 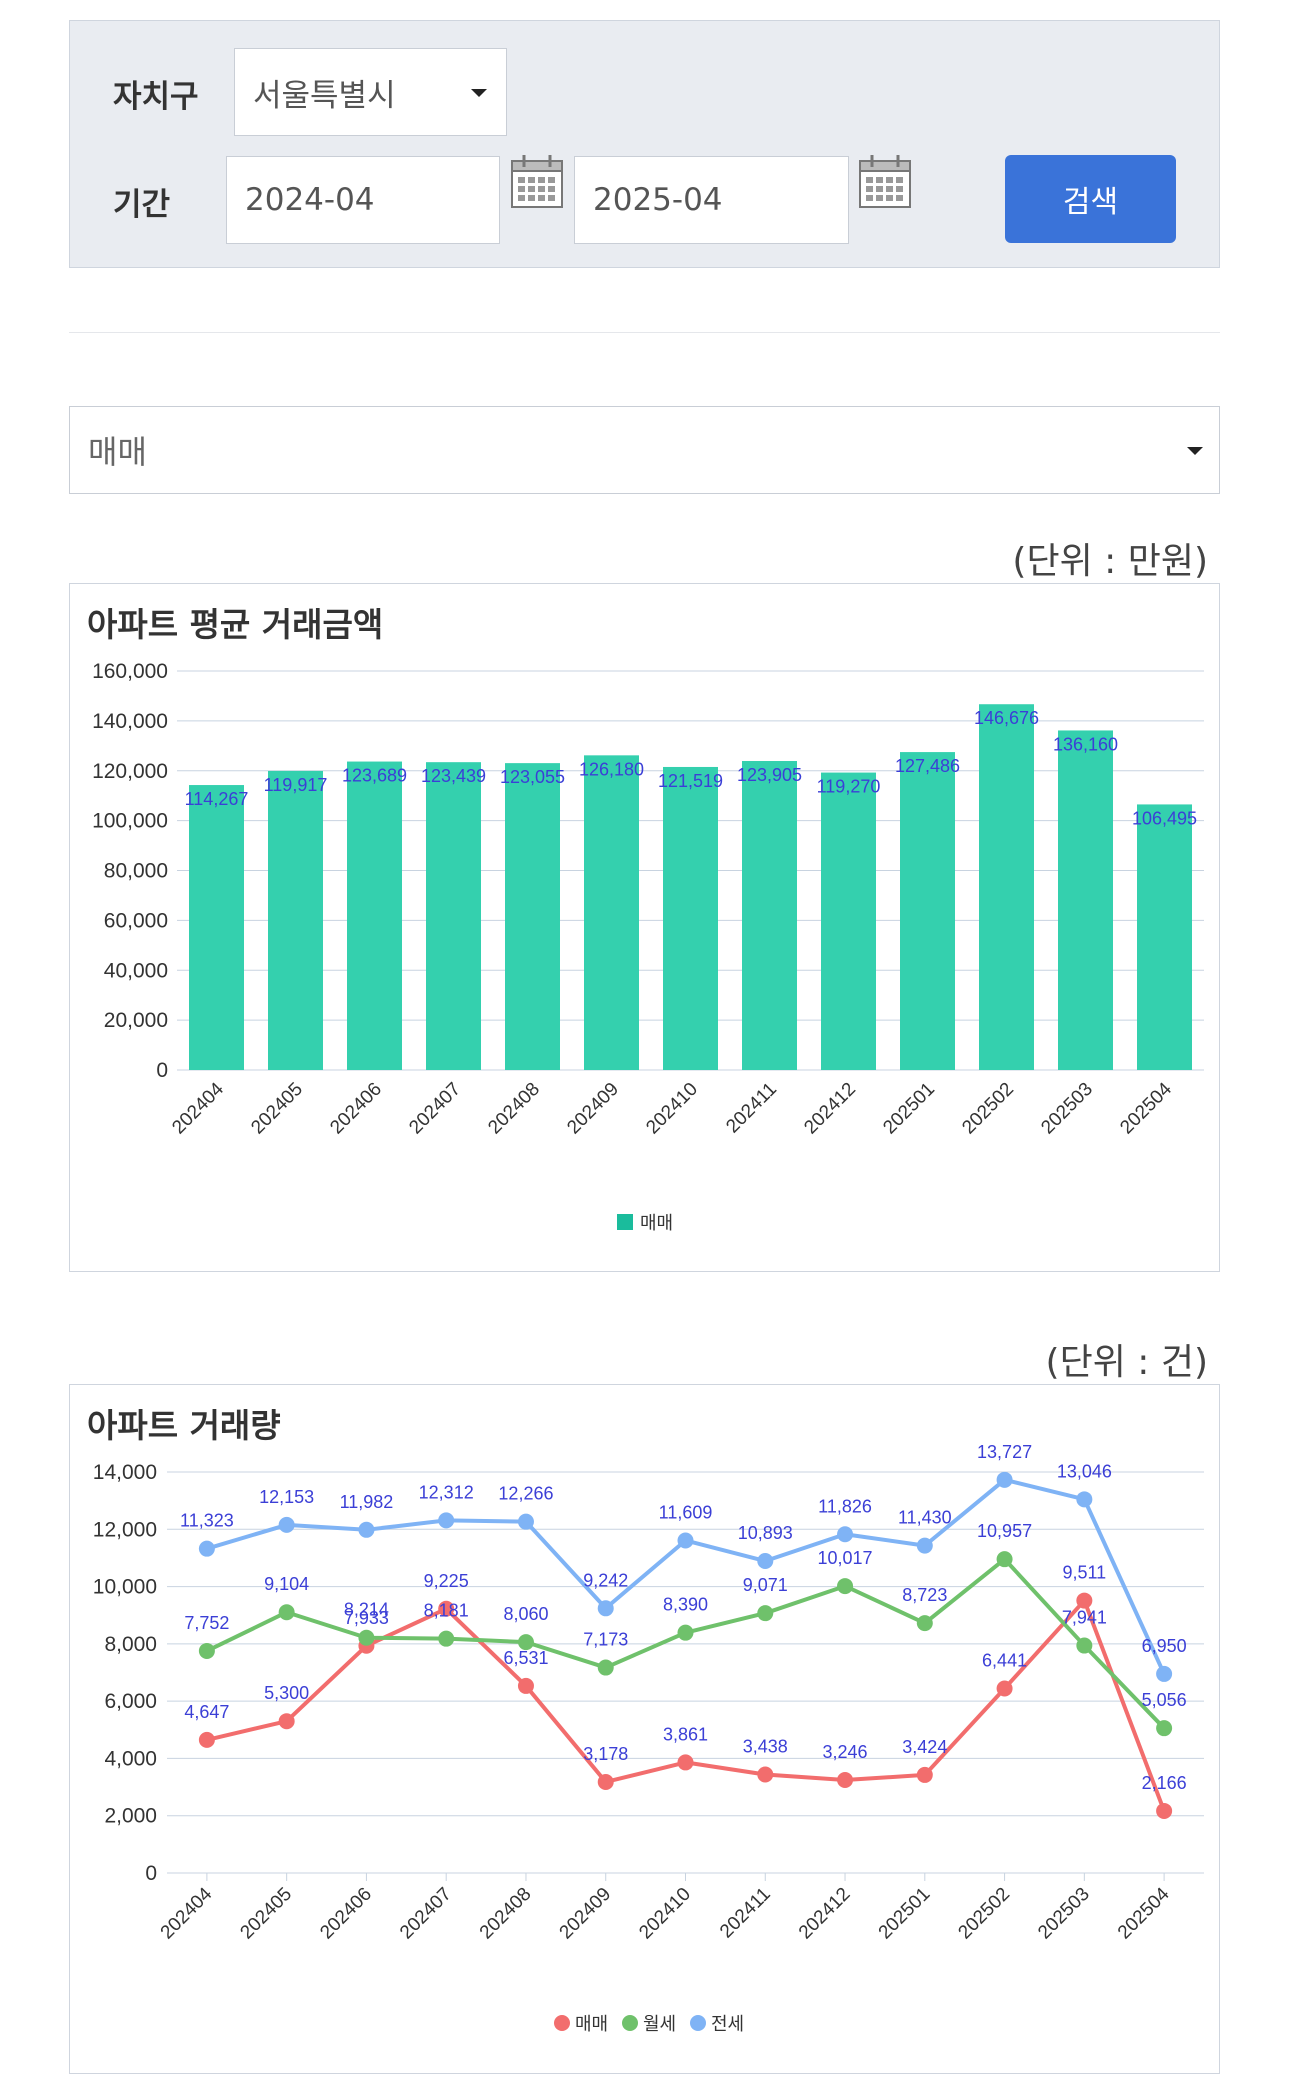 What do you see at coordinates (366, 1610) in the screenshot?
I see `data-label: 8,214` at bounding box center [366, 1610].